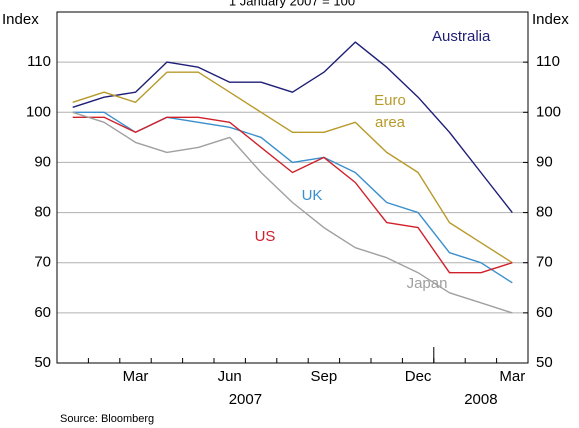 This screenshot has height=428, width=579. Describe the element at coordinates (461, 36) in the screenshot. I see `series-label: Australia` at that location.